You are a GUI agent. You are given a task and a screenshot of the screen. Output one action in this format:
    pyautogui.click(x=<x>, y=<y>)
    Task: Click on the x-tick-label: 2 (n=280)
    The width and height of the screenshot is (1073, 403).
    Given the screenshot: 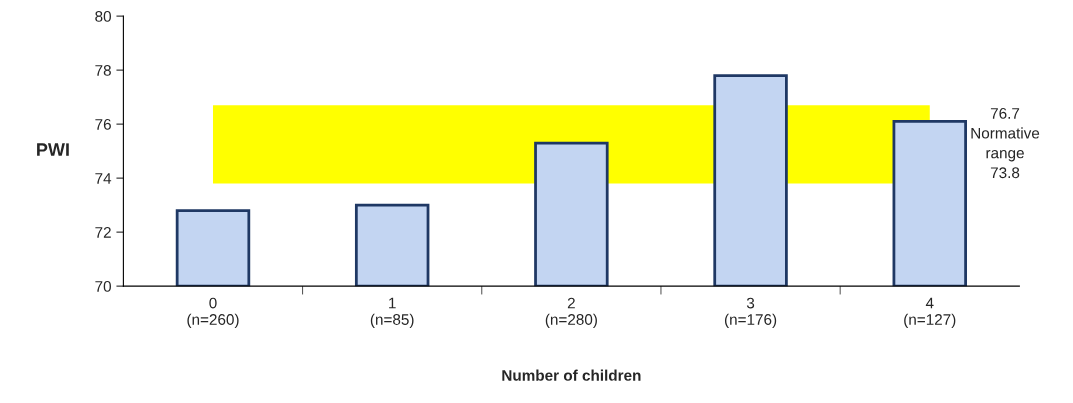 What is the action you would take?
    pyautogui.click(x=571, y=312)
    